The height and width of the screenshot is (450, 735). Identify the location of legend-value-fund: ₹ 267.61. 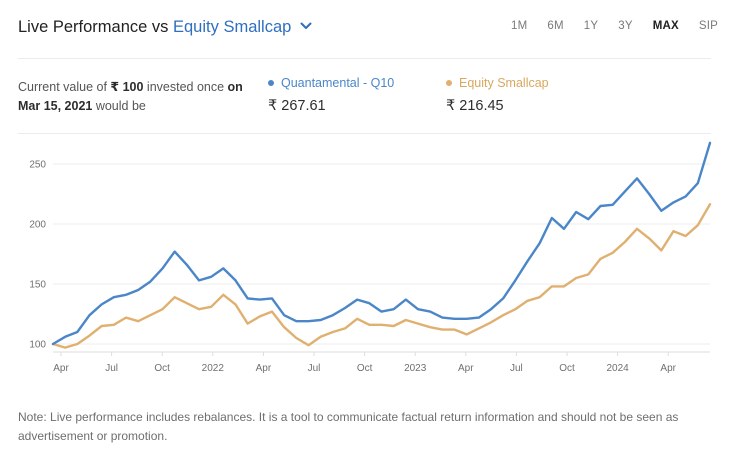
(297, 106).